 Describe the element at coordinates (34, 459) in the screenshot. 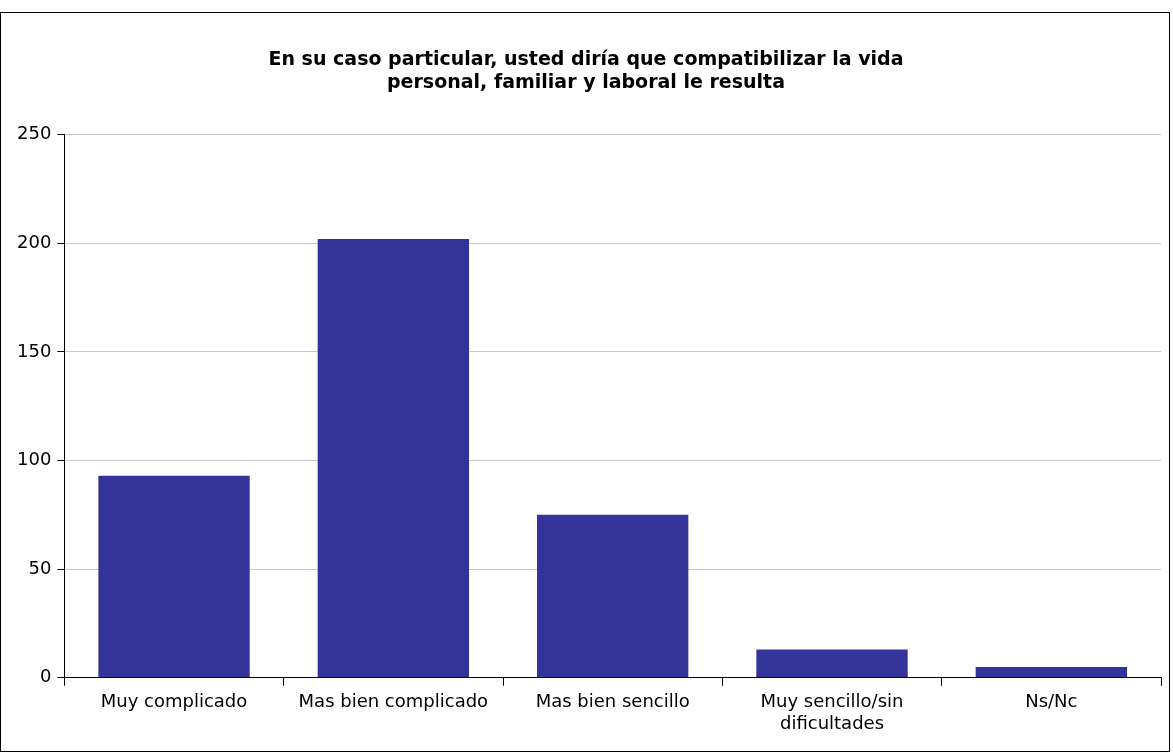

I see `y-tick-label: 100` at that location.